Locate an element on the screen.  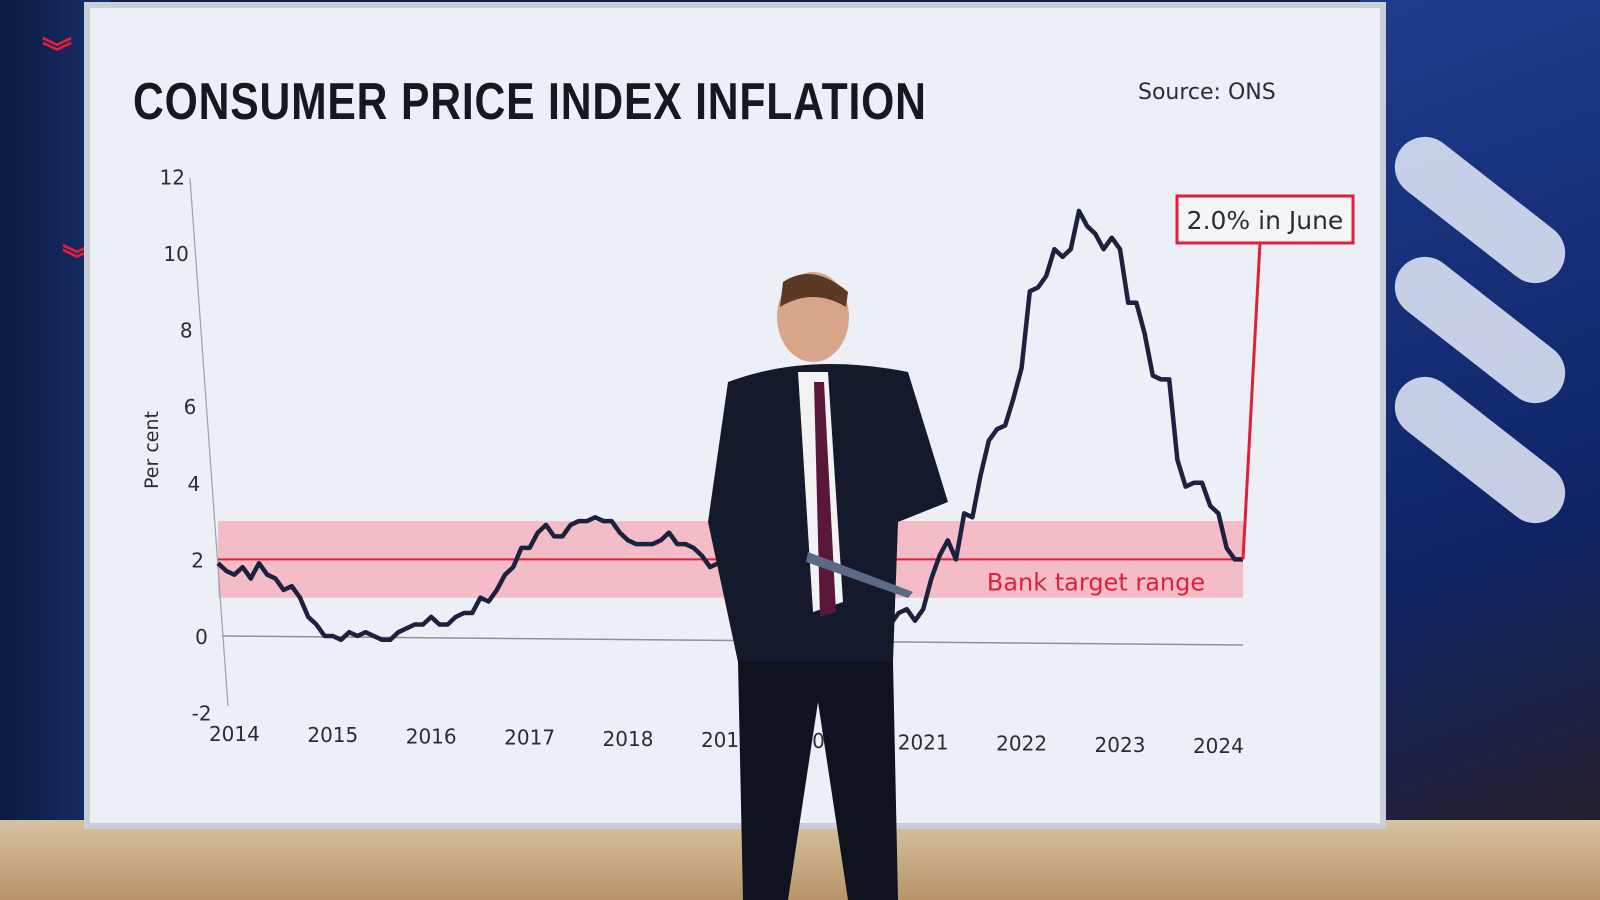
annotation-box is located at coordinates (1265, 219).